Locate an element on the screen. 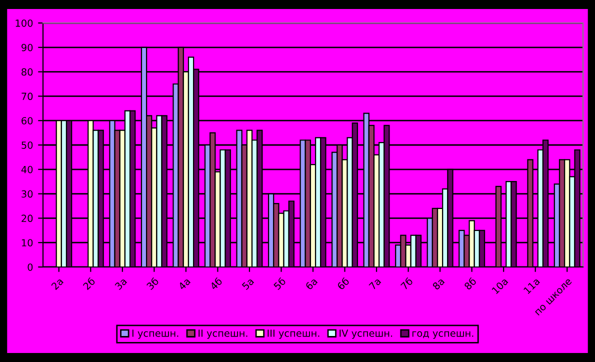 Image resolution: width=595 pixels, height=362 pixels. x-tick-label: 6а is located at coordinates (311, 283).